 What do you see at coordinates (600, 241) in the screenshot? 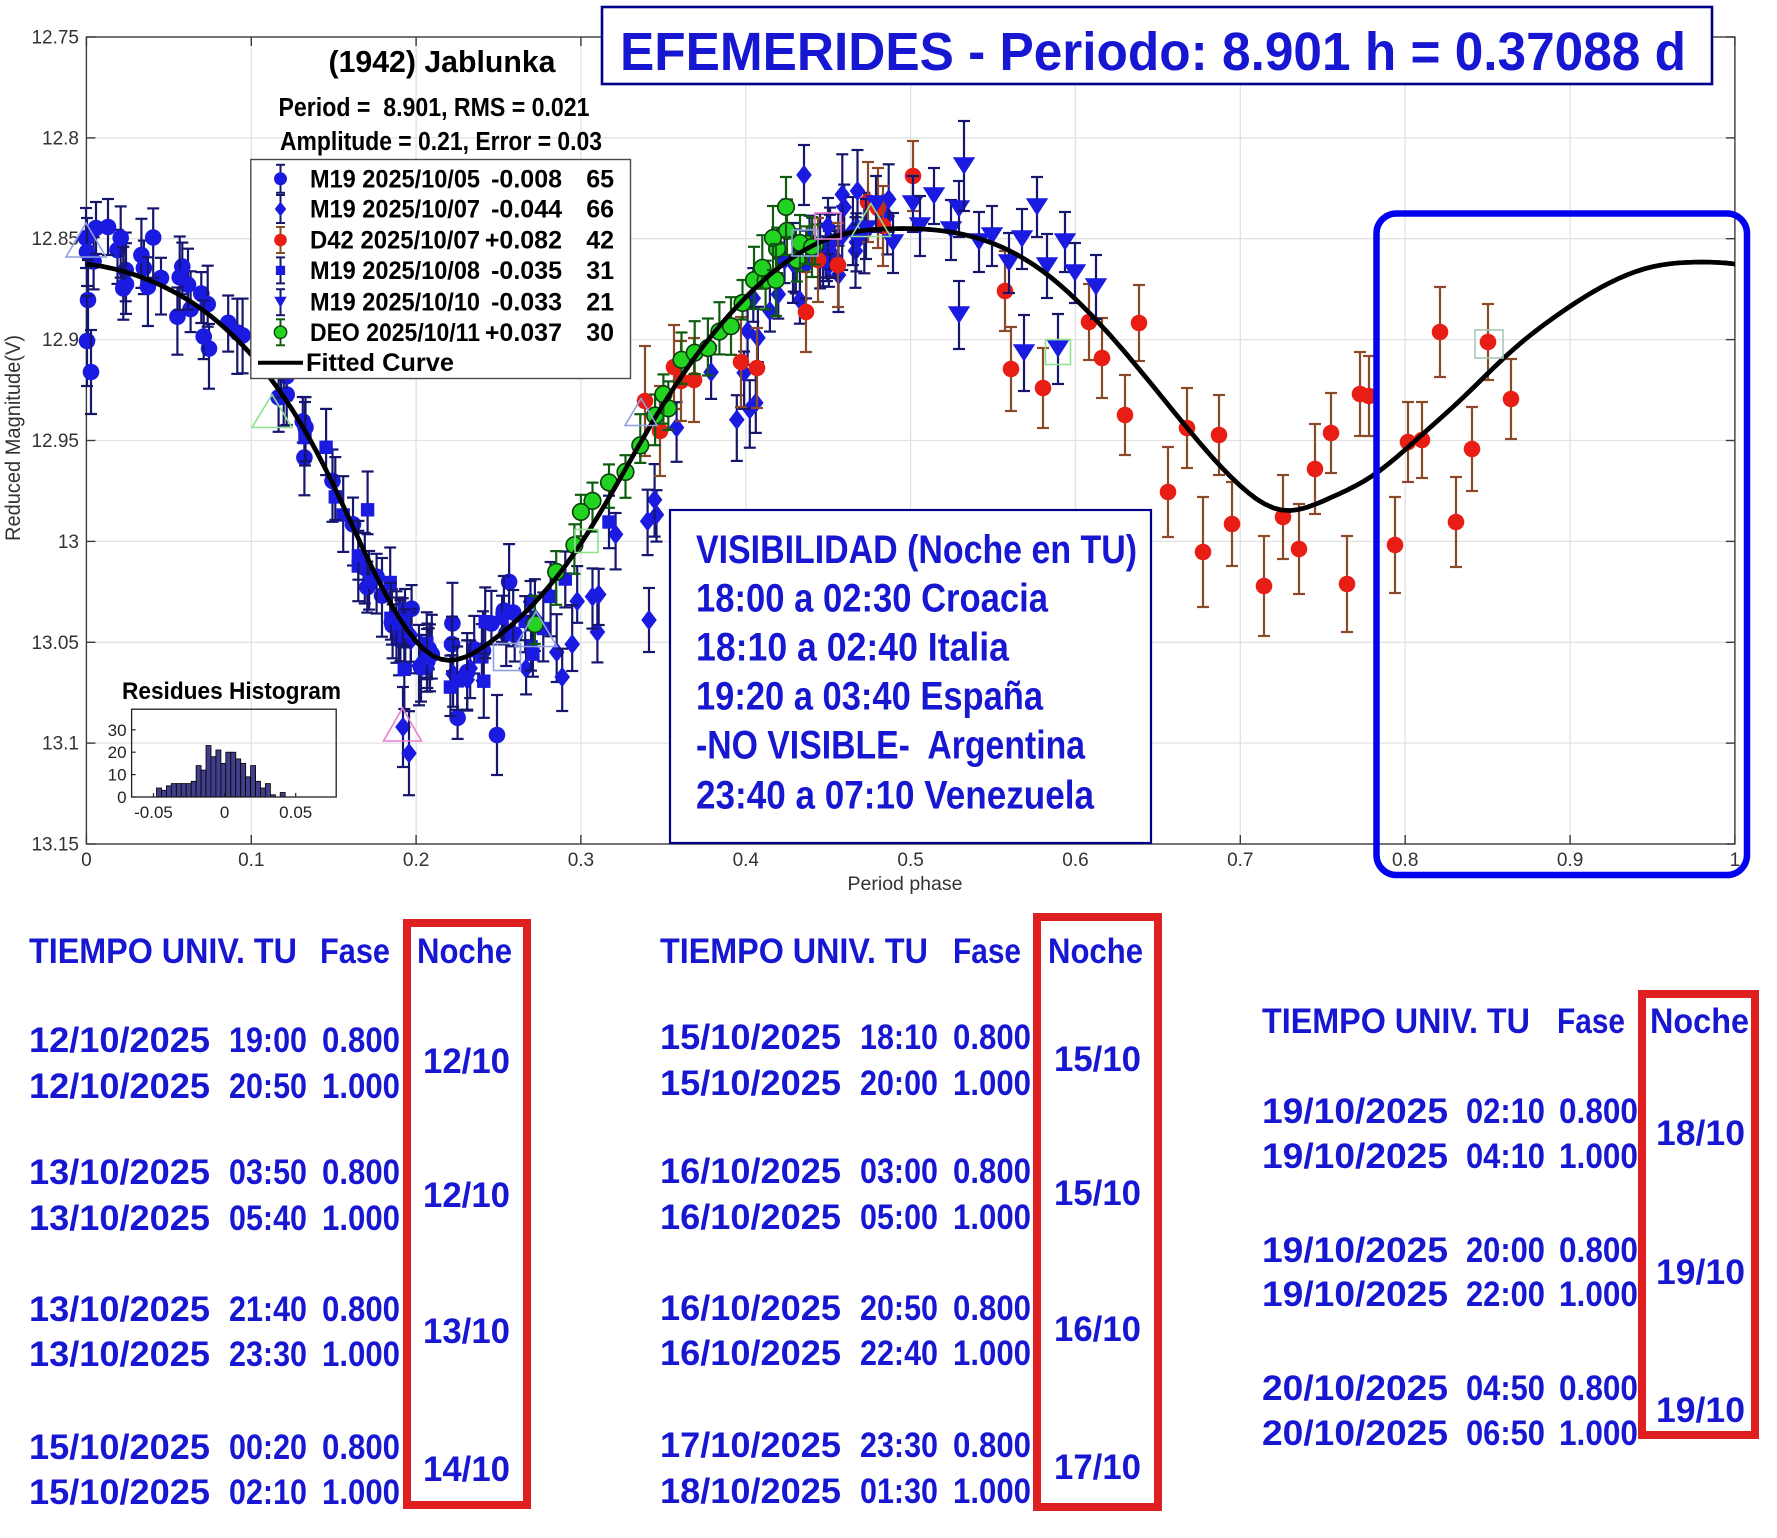
I see `svg-text: 42` at bounding box center [600, 241].